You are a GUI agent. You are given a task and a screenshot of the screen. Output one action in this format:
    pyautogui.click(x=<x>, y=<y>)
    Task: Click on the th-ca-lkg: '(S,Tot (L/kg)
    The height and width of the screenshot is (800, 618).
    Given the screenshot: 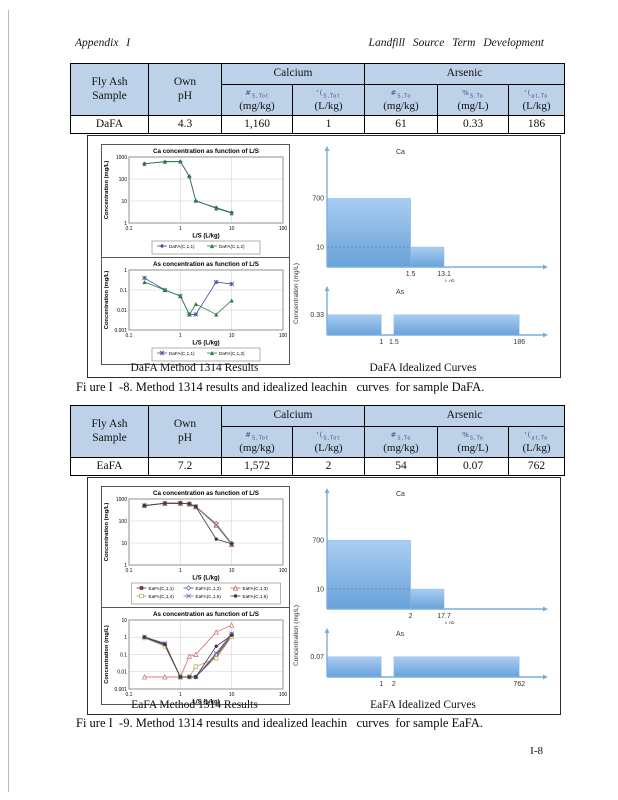 What is the action you would take?
    pyautogui.click(x=328, y=100)
    